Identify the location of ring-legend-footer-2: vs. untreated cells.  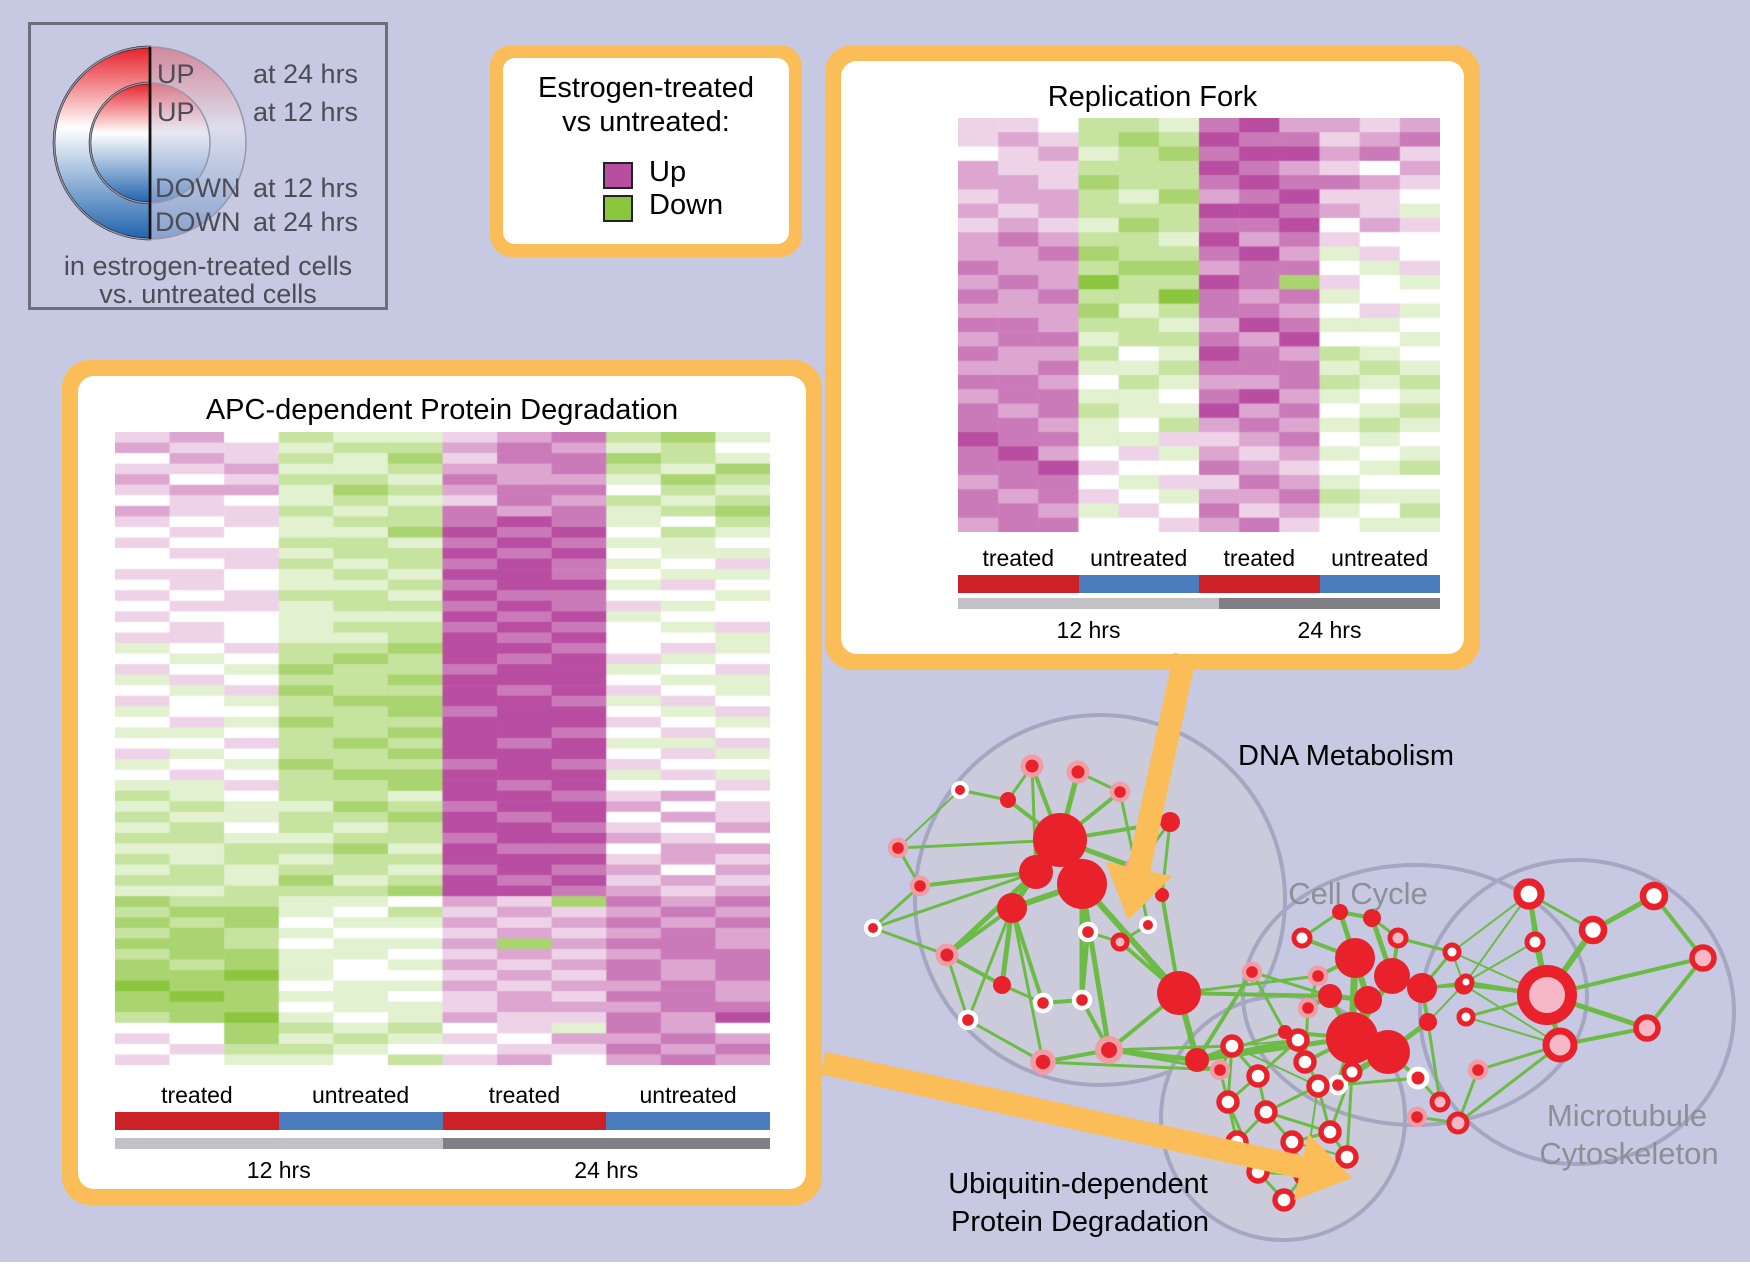
(208, 294).